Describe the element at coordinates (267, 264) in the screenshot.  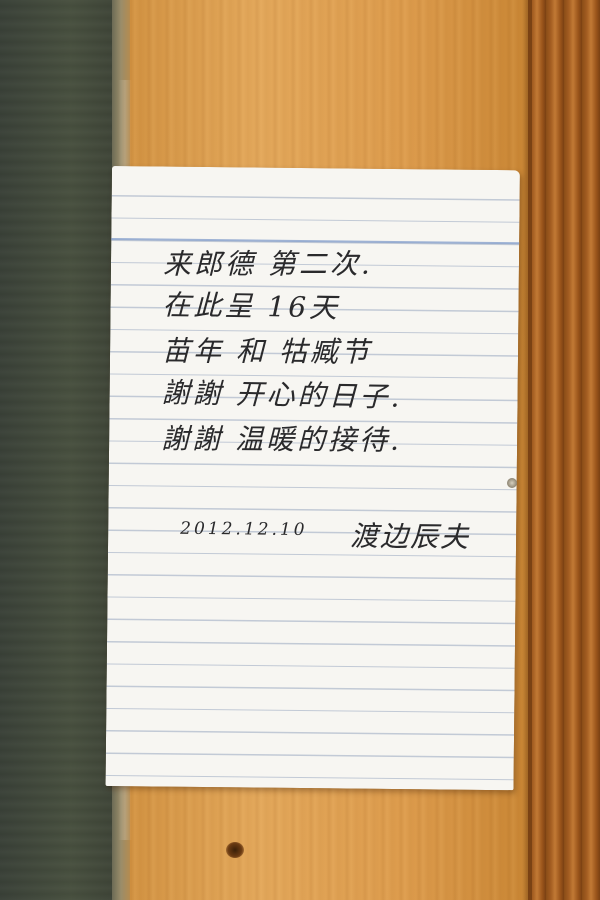
I see `note-line-1: 来郎德 第二次.` at that location.